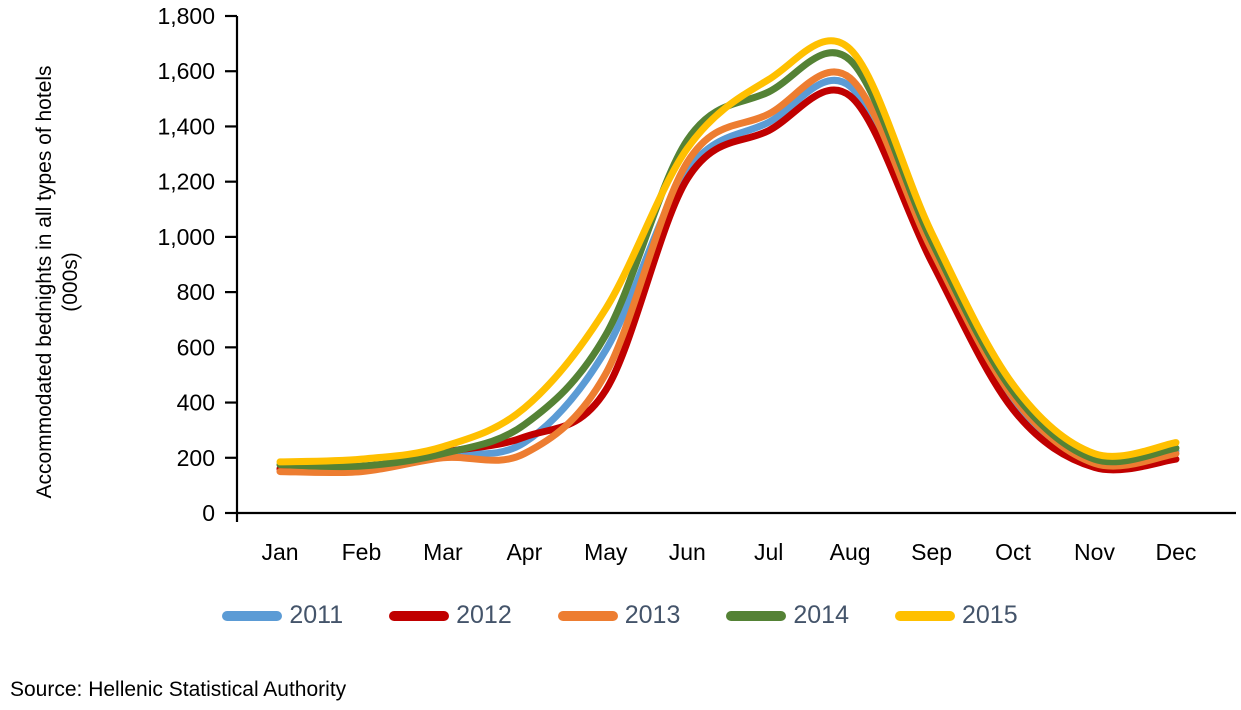 The width and height of the screenshot is (1241, 710). What do you see at coordinates (787, 615) in the screenshot?
I see `legend-item-2014: 2014` at bounding box center [787, 615].